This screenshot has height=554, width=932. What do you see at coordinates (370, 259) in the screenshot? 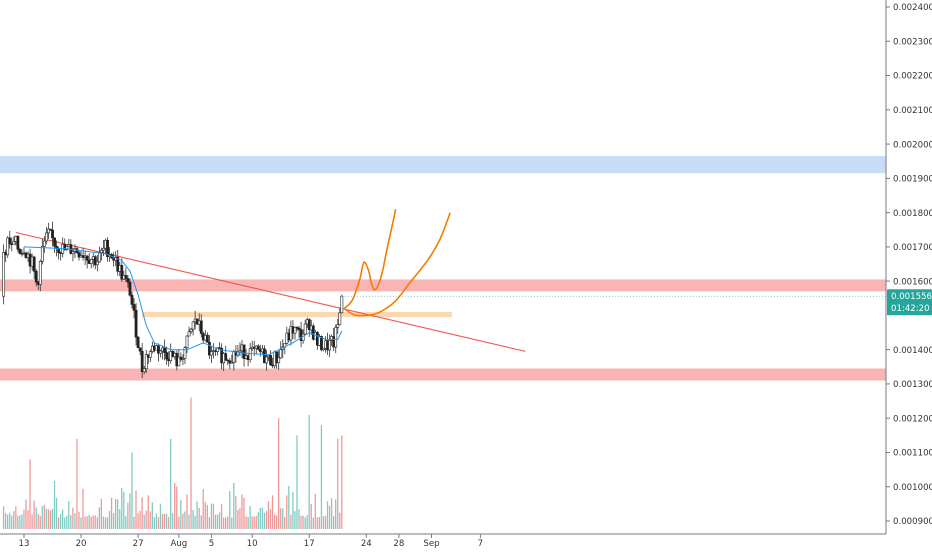
I see `projection-projection-a` at bounding box center [370, 259].